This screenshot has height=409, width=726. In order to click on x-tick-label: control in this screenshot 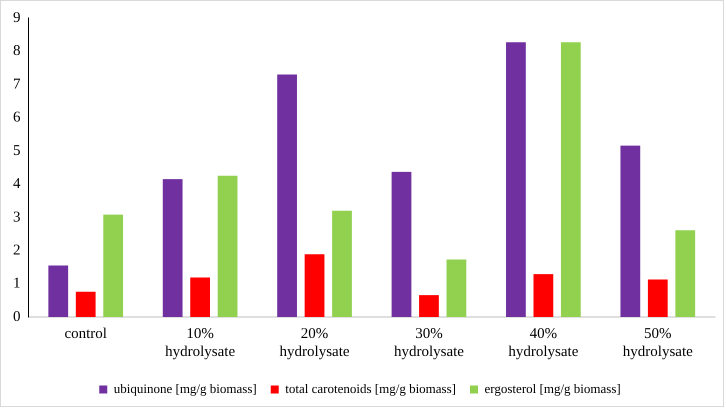, I will do `click(85, 334)`.